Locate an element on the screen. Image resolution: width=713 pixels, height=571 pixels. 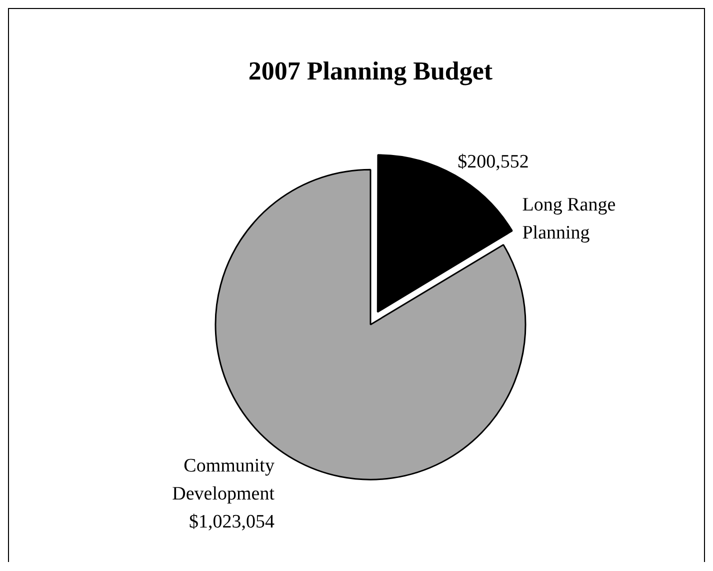
chart-title: 2007 Planning Budget is located at coordinates (370, 71).